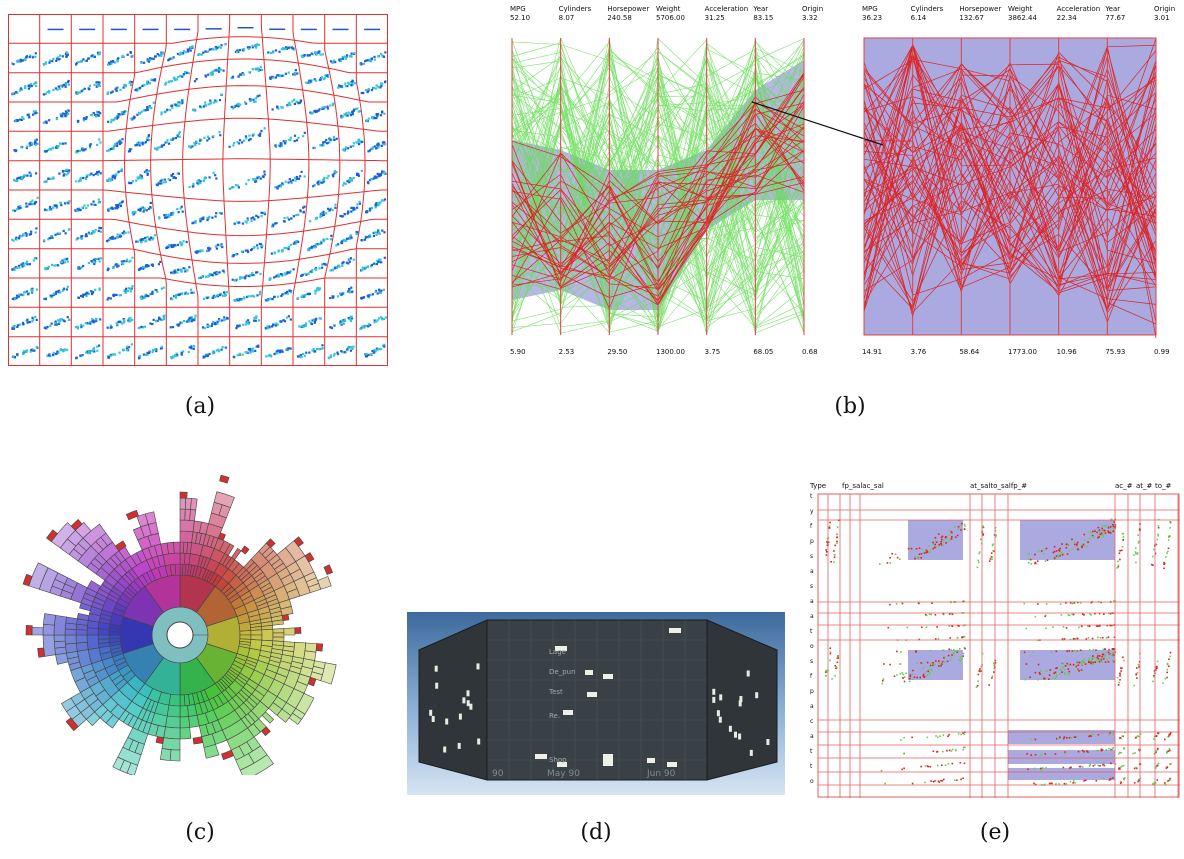 The image size is (1184, 859). I want to click on axis-title: MPG, so click(518, 9).